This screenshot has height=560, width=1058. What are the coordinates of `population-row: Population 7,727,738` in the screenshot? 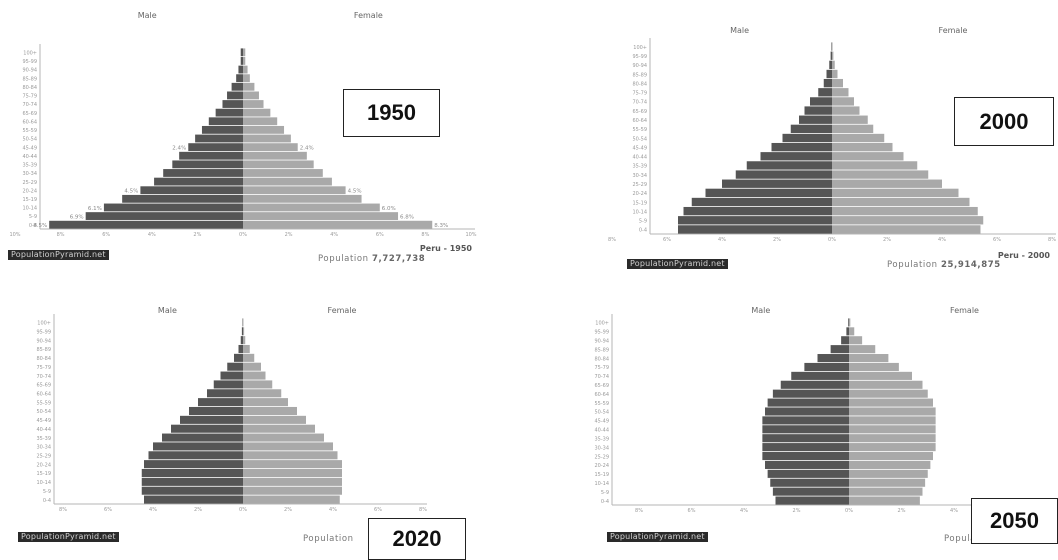 It's located at (371, 259).